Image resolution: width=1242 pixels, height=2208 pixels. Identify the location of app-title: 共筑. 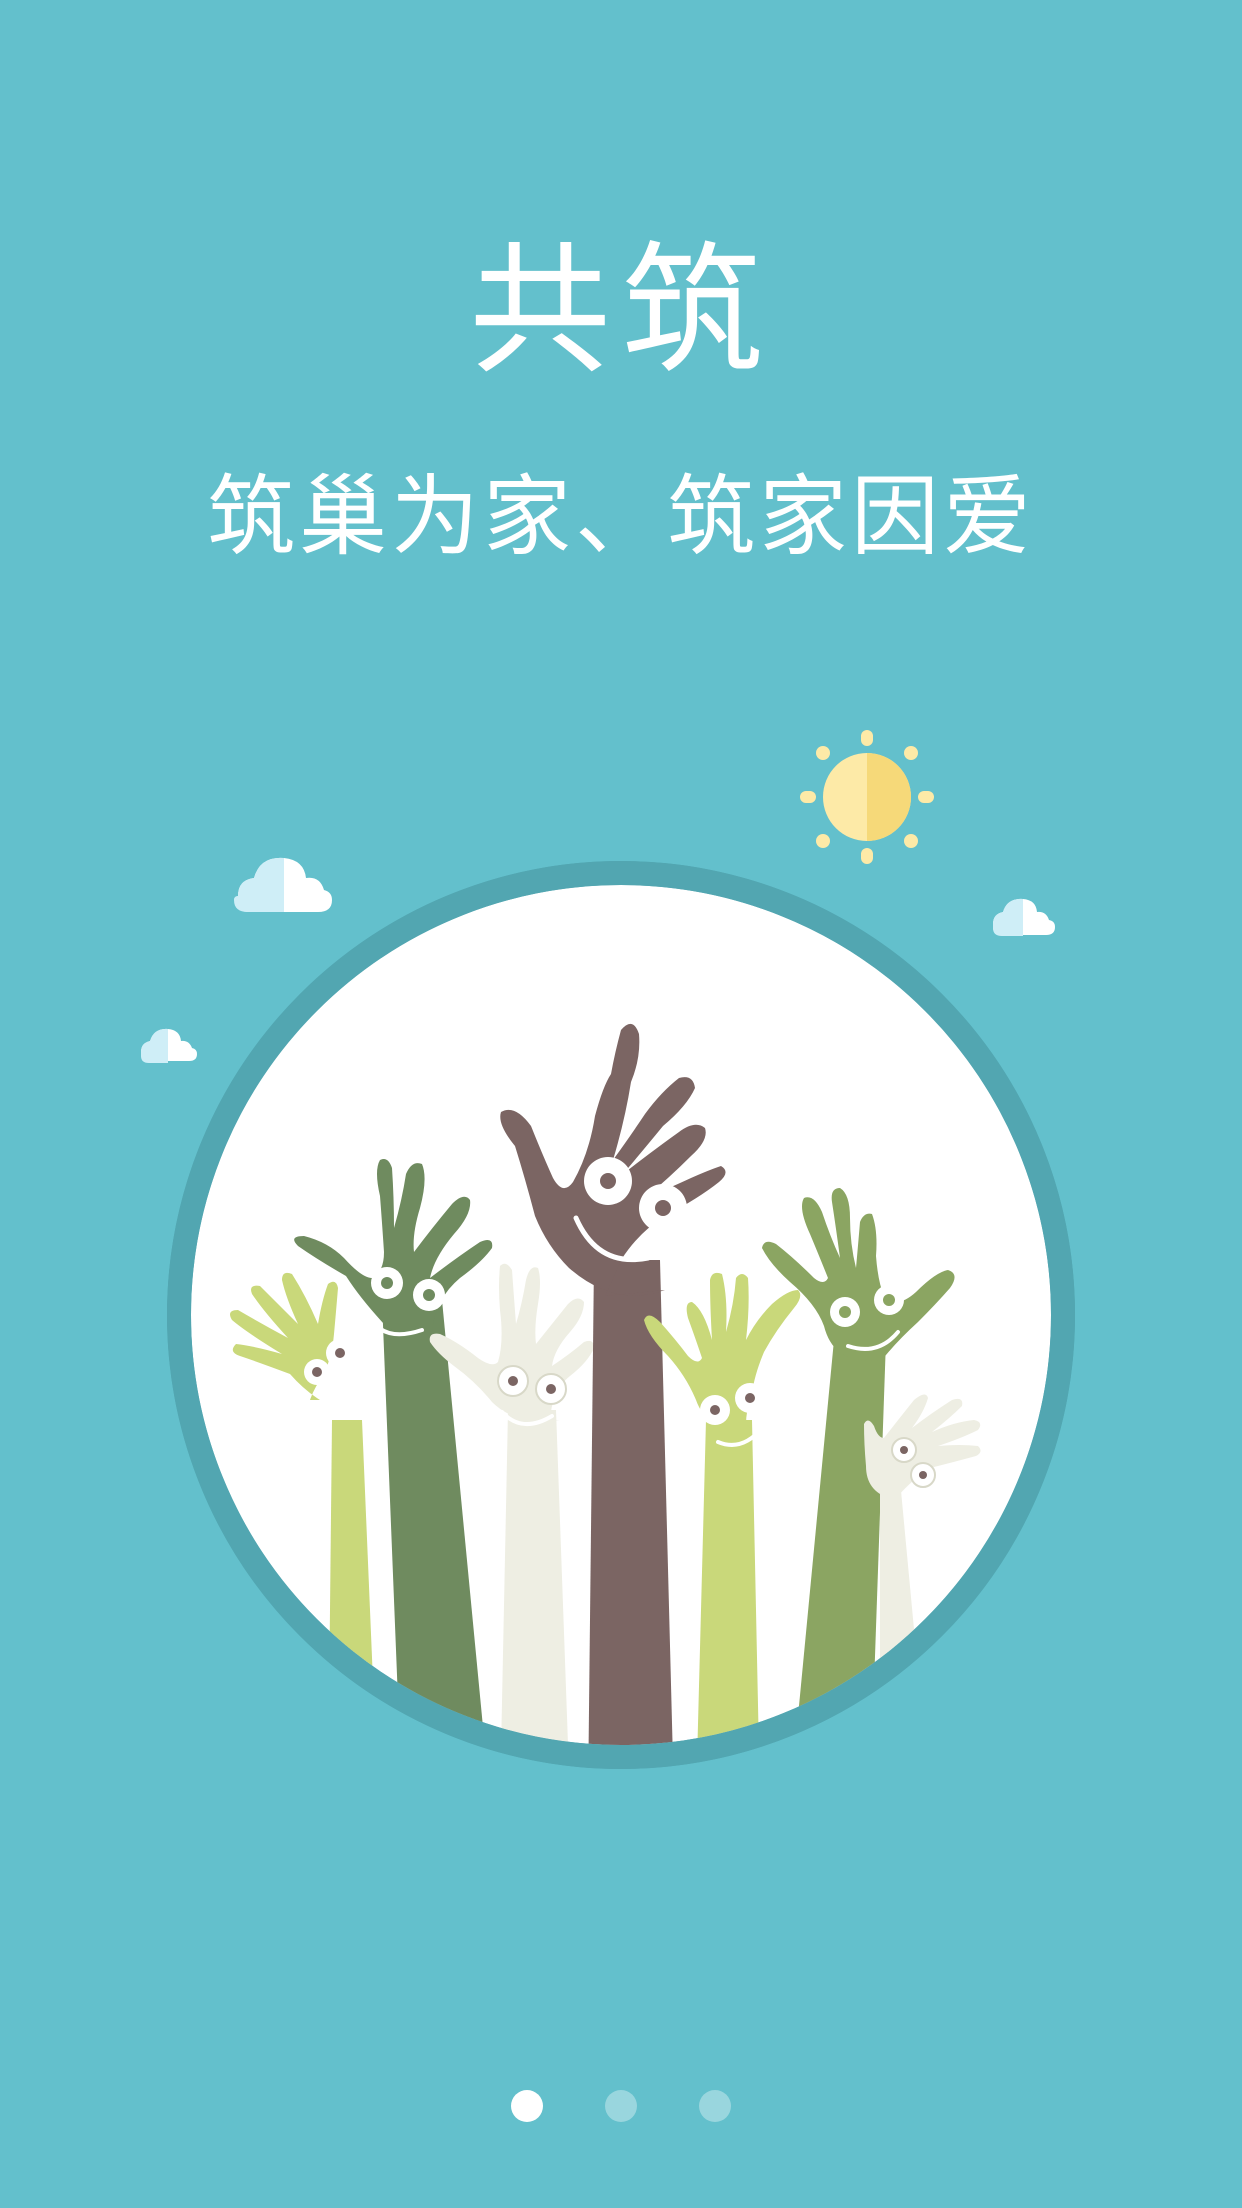
(621, 311).